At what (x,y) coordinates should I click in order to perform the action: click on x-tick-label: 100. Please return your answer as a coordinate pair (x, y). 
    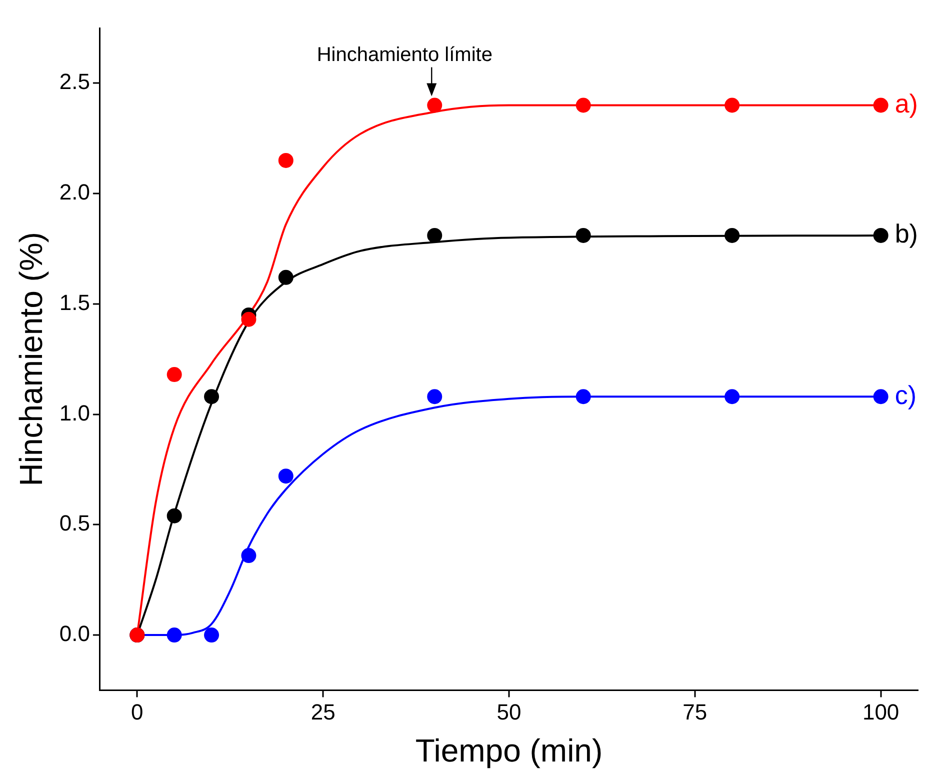
    Looking at the image, I should click on (881, 711).